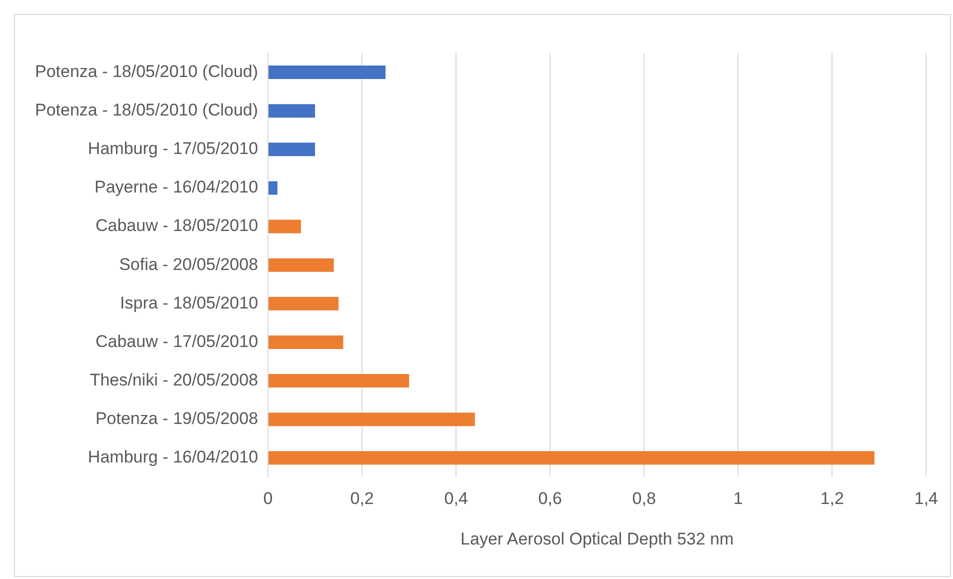 Image resolution: width=953 pixels, height=579 pixels. I want to click on x-tick-label: 1,4, so click(926, 498).